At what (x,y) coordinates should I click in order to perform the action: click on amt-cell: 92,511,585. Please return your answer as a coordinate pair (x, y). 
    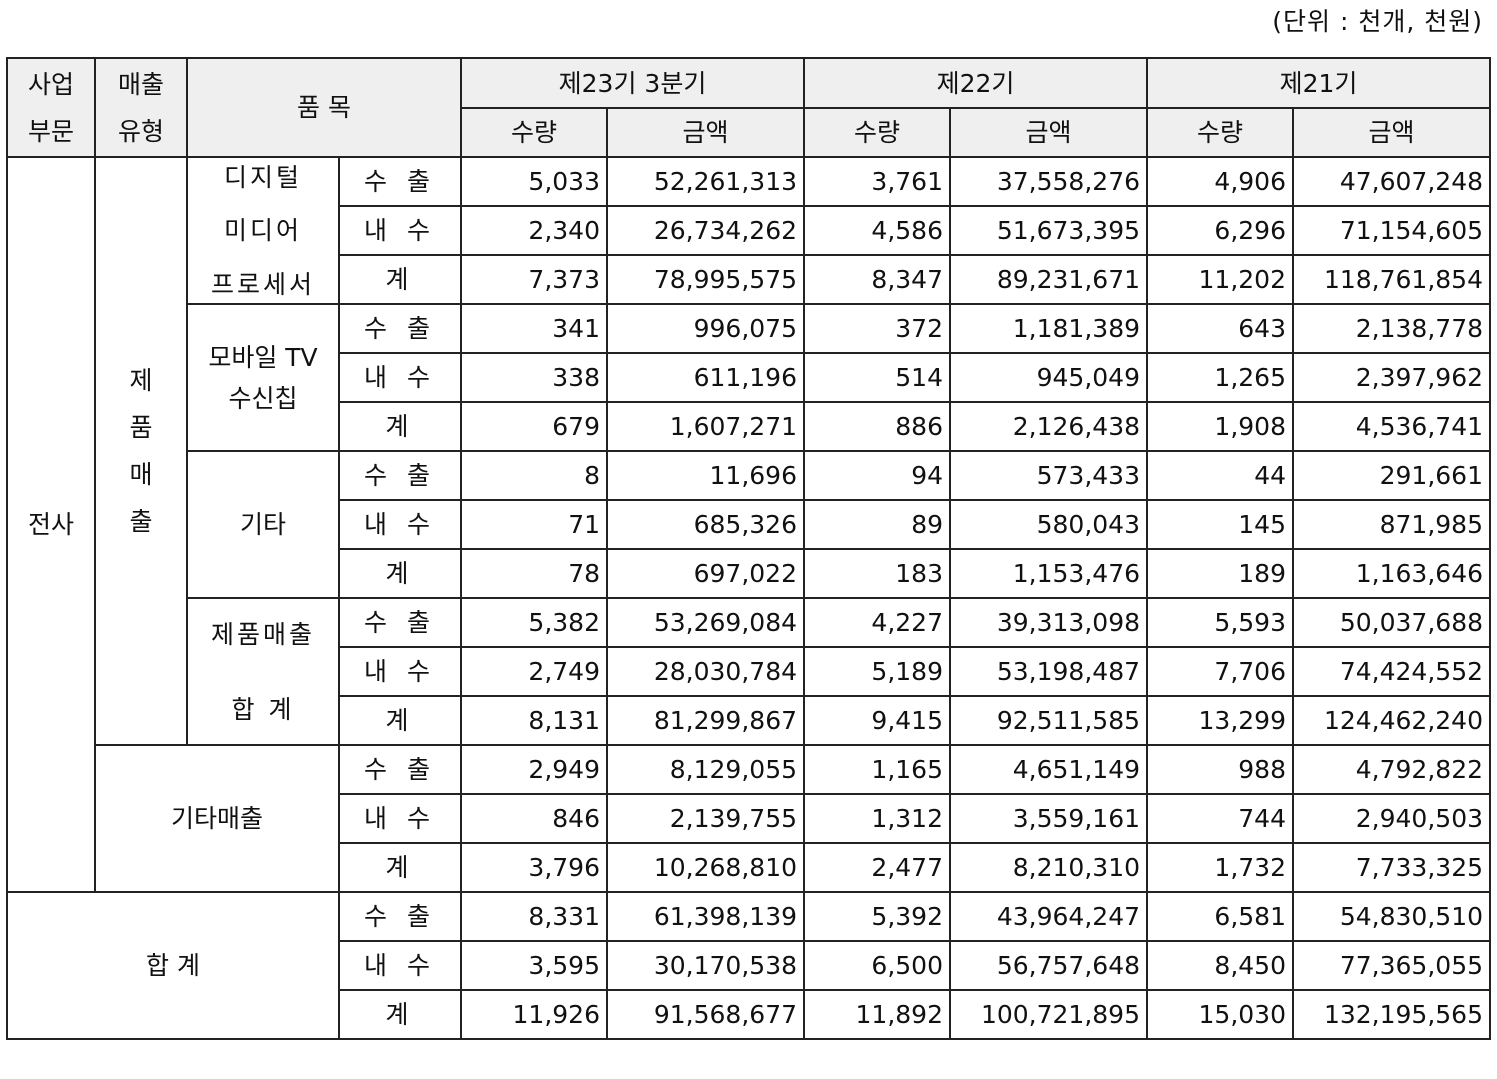
    Looking at the image, I should click on (1048, 720).